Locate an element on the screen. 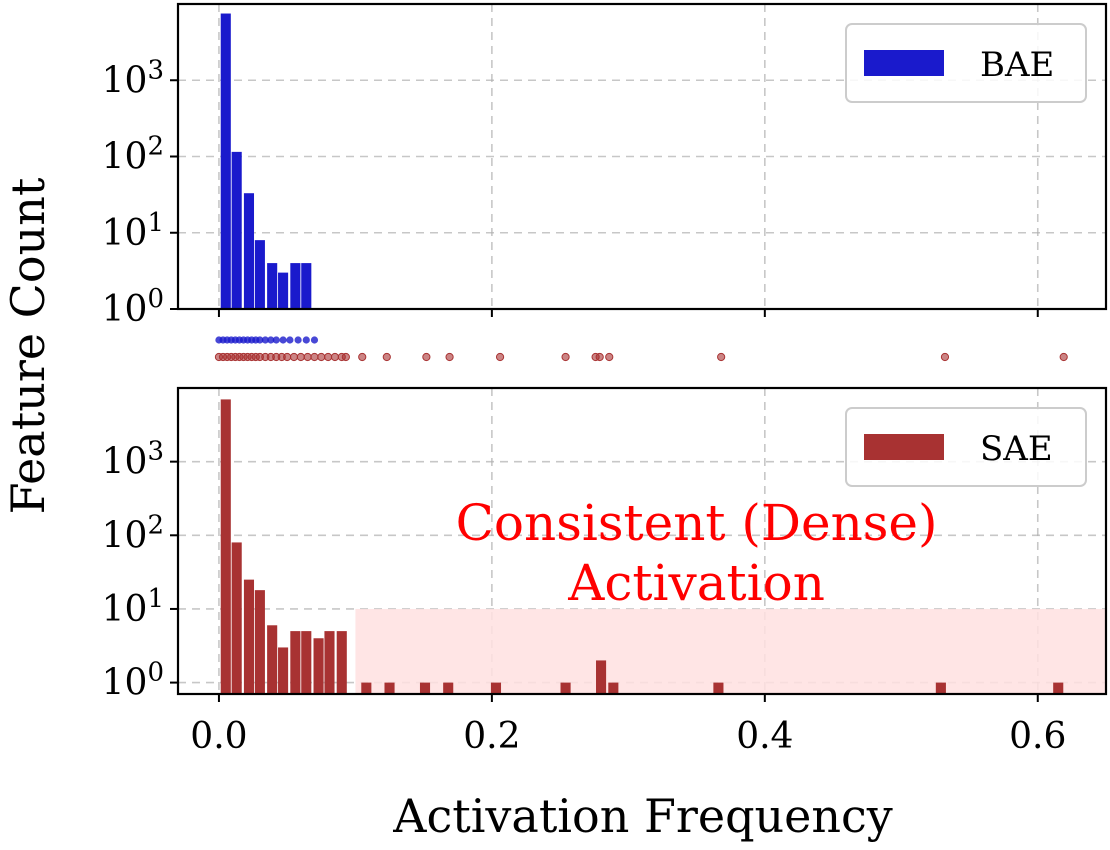  bae-ytick-label-0: 10⁰ is located at coordinates (133, 307).